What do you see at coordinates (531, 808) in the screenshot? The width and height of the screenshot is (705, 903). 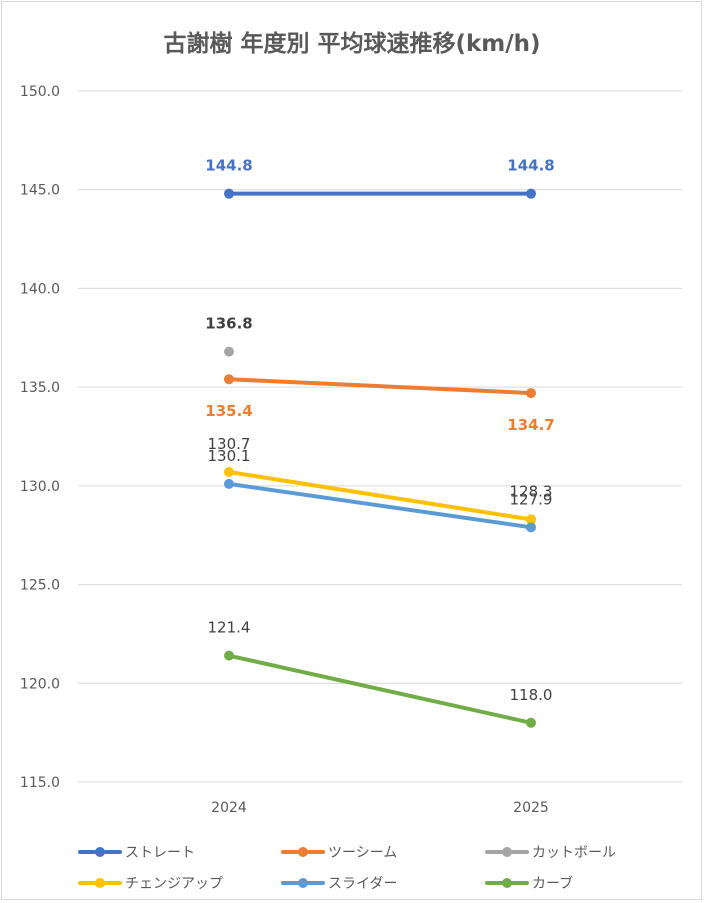 I see `x-tick-label: 2025` at bounding box center [531, 808].